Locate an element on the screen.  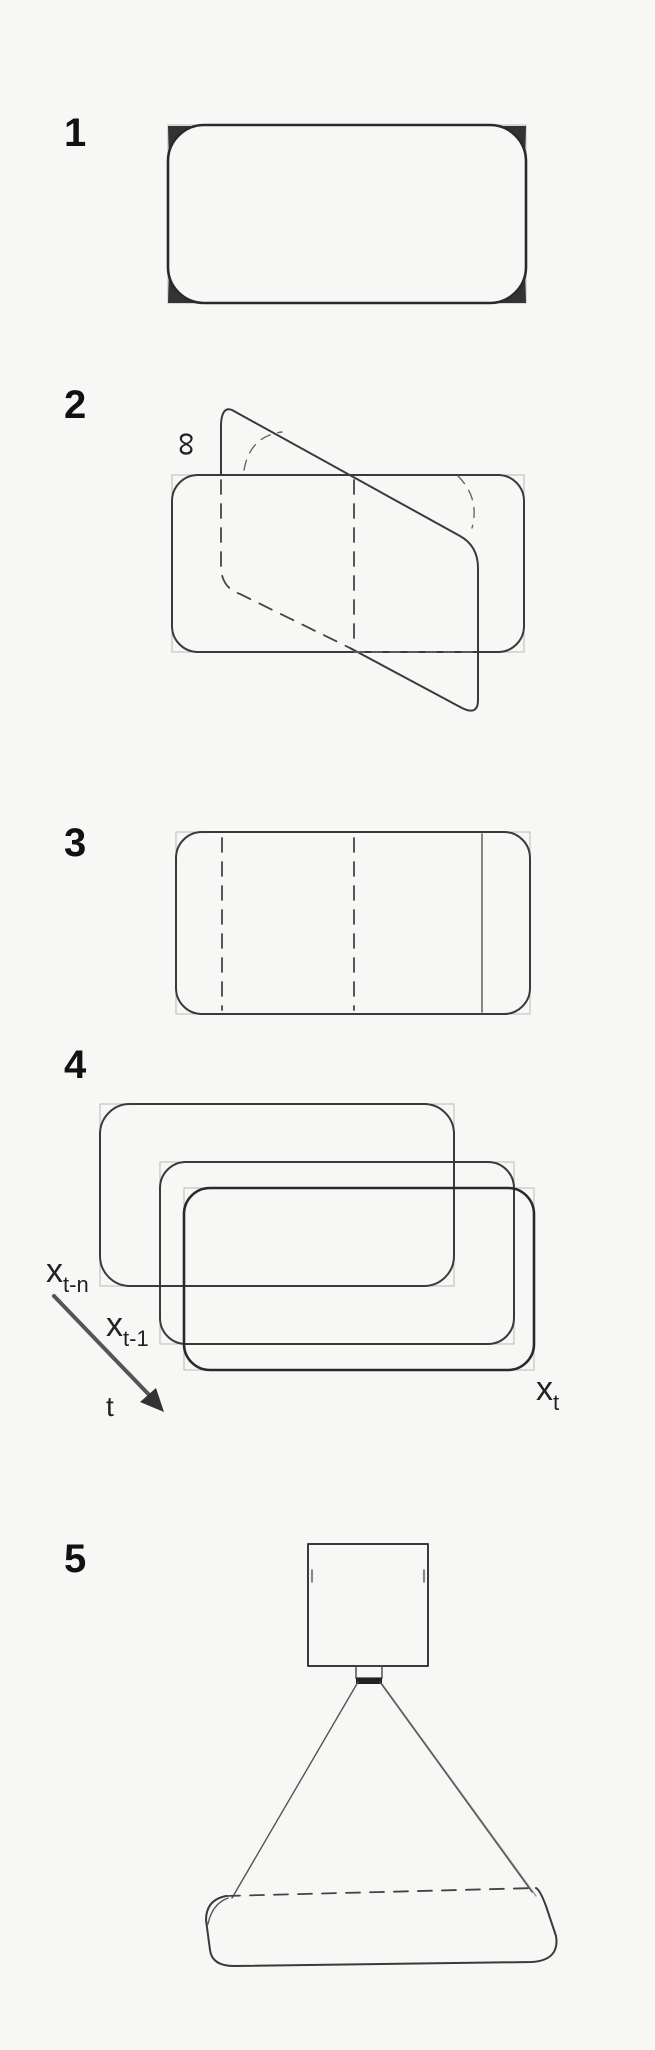
step-4-frame-previous is located at coordinates (337, 1253).